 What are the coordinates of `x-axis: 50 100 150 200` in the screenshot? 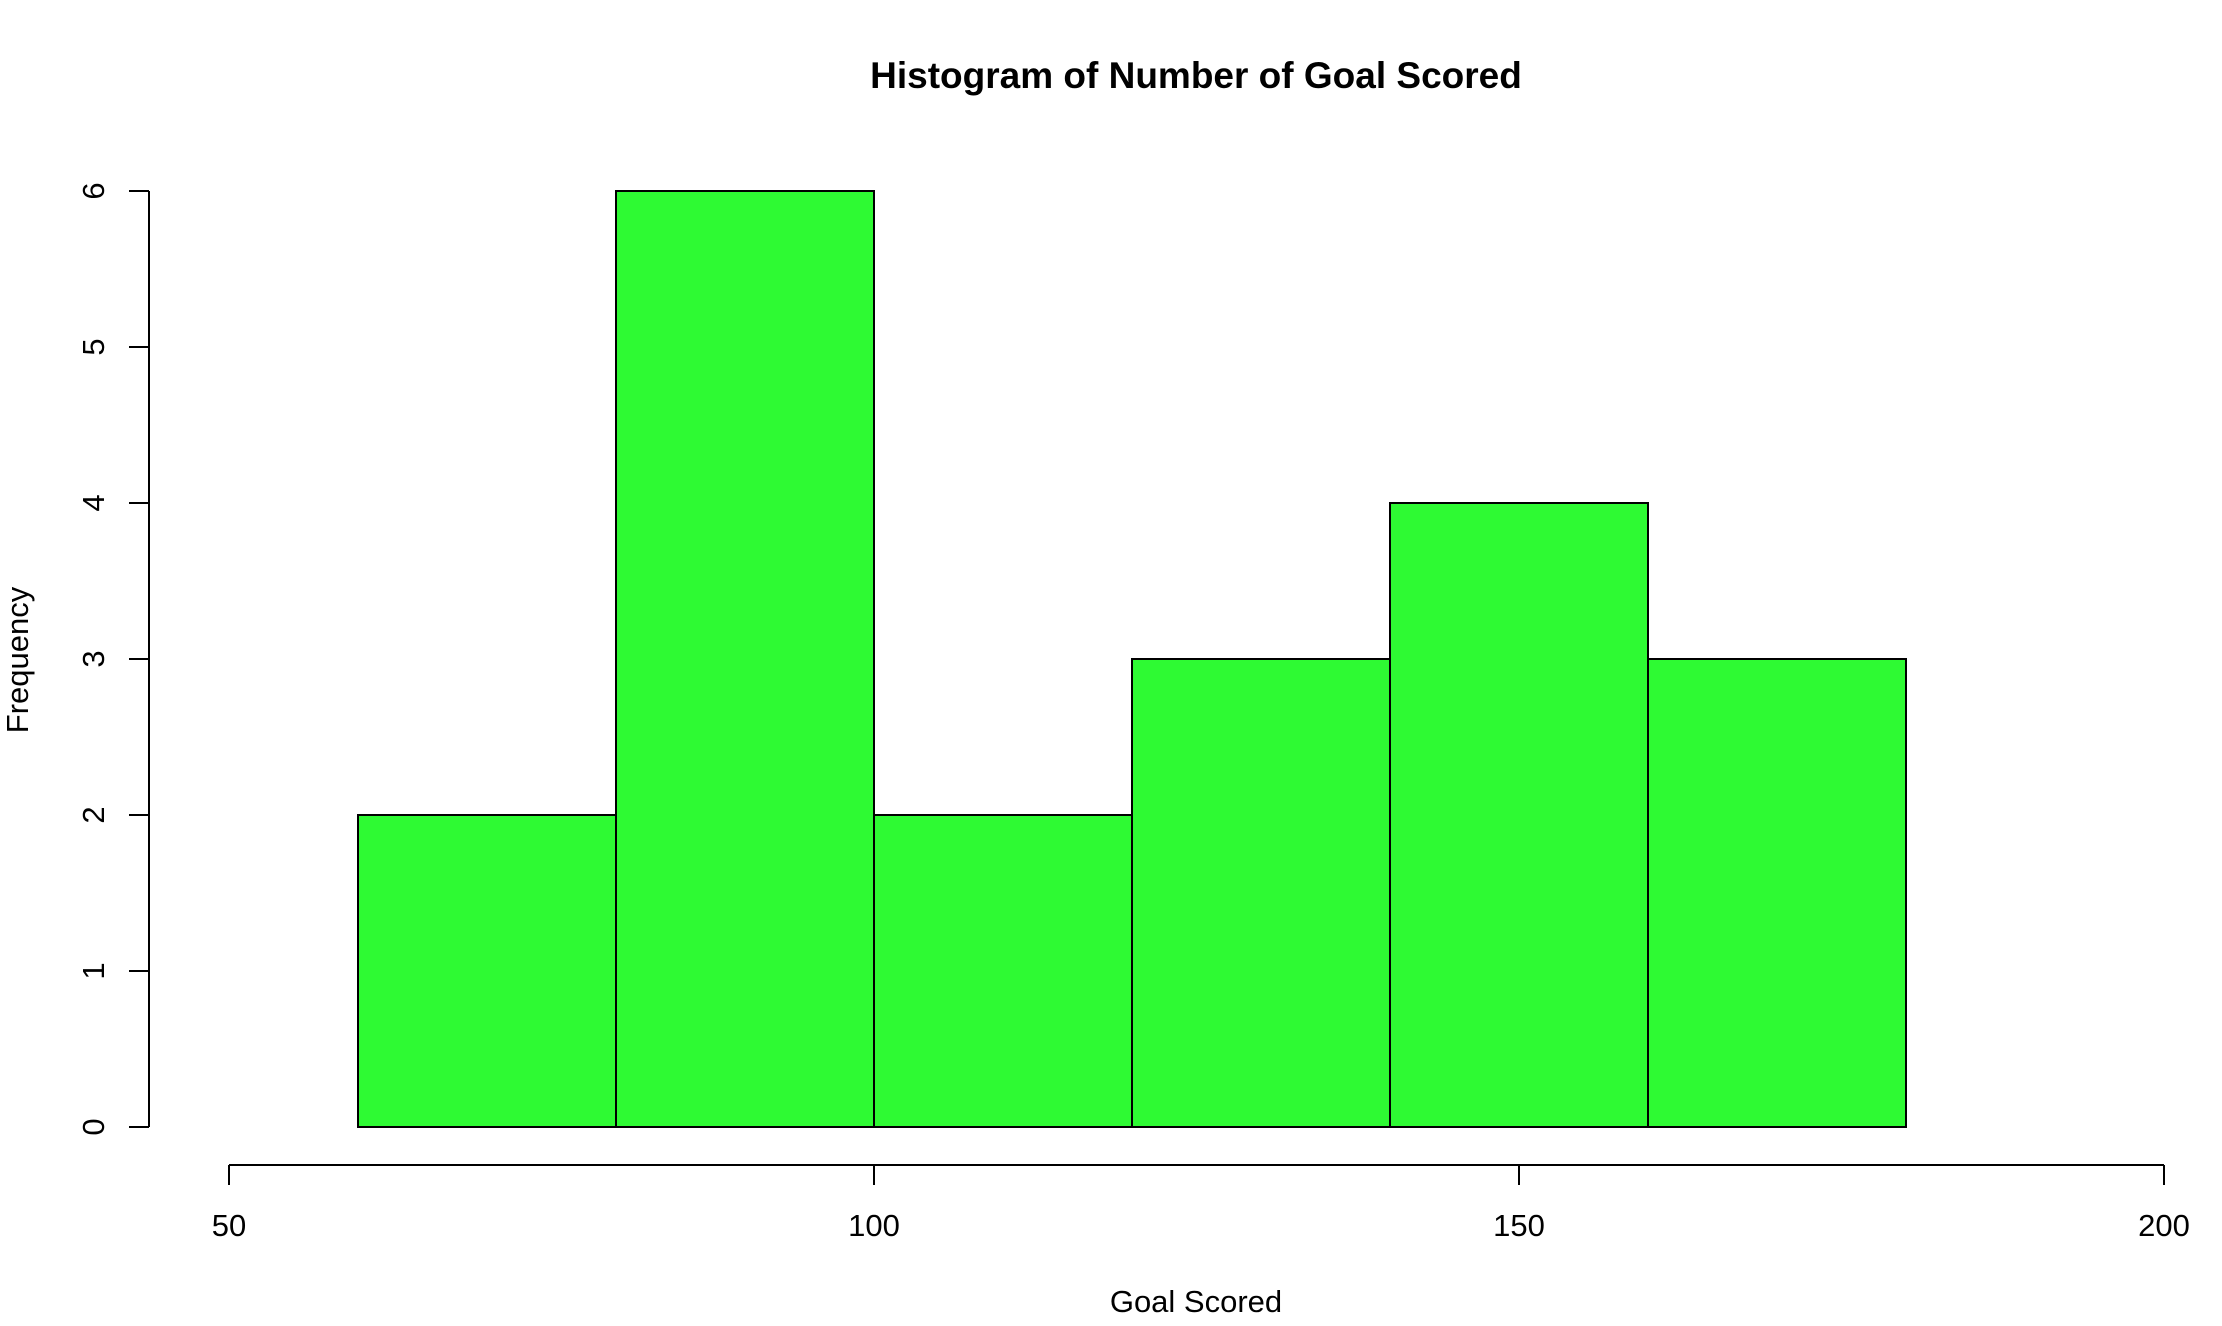 It's located at (1201, 1203).